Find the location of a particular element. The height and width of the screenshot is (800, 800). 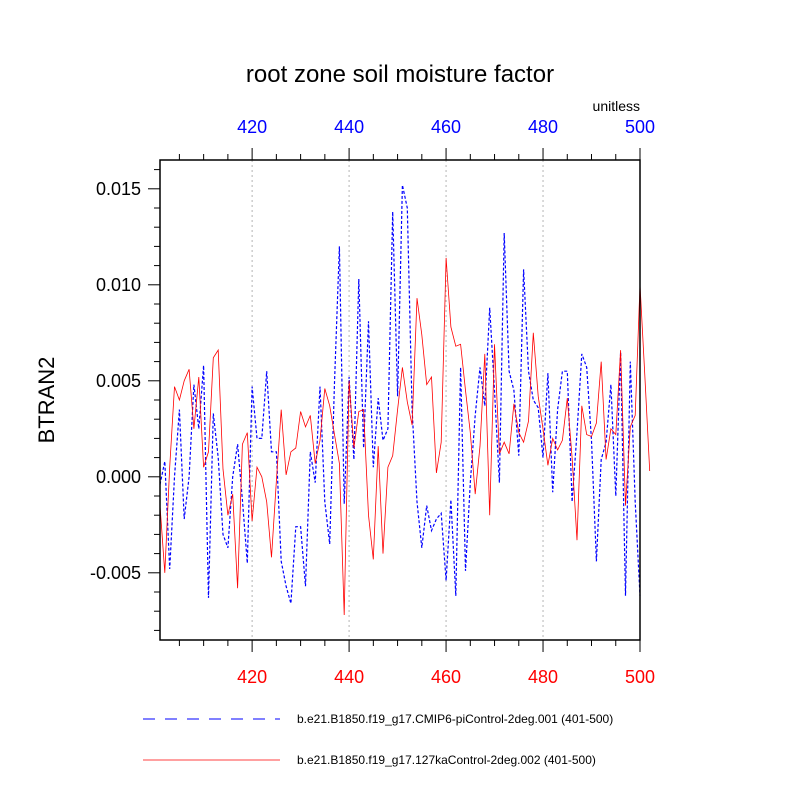

units-label: unitless is located at coordinates (616, 106).